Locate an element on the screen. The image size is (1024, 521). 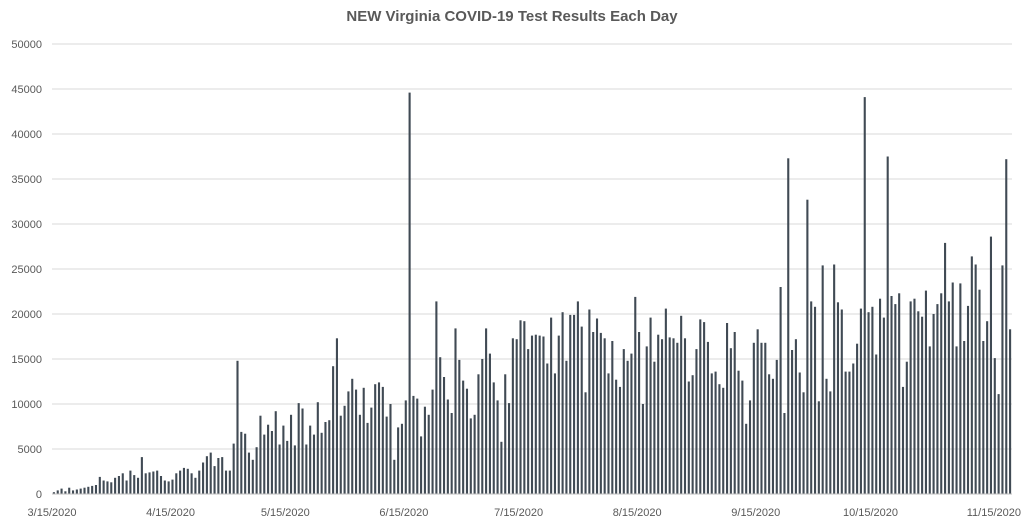
y-tick-label: 50000 is located at coordinates (26, 45).